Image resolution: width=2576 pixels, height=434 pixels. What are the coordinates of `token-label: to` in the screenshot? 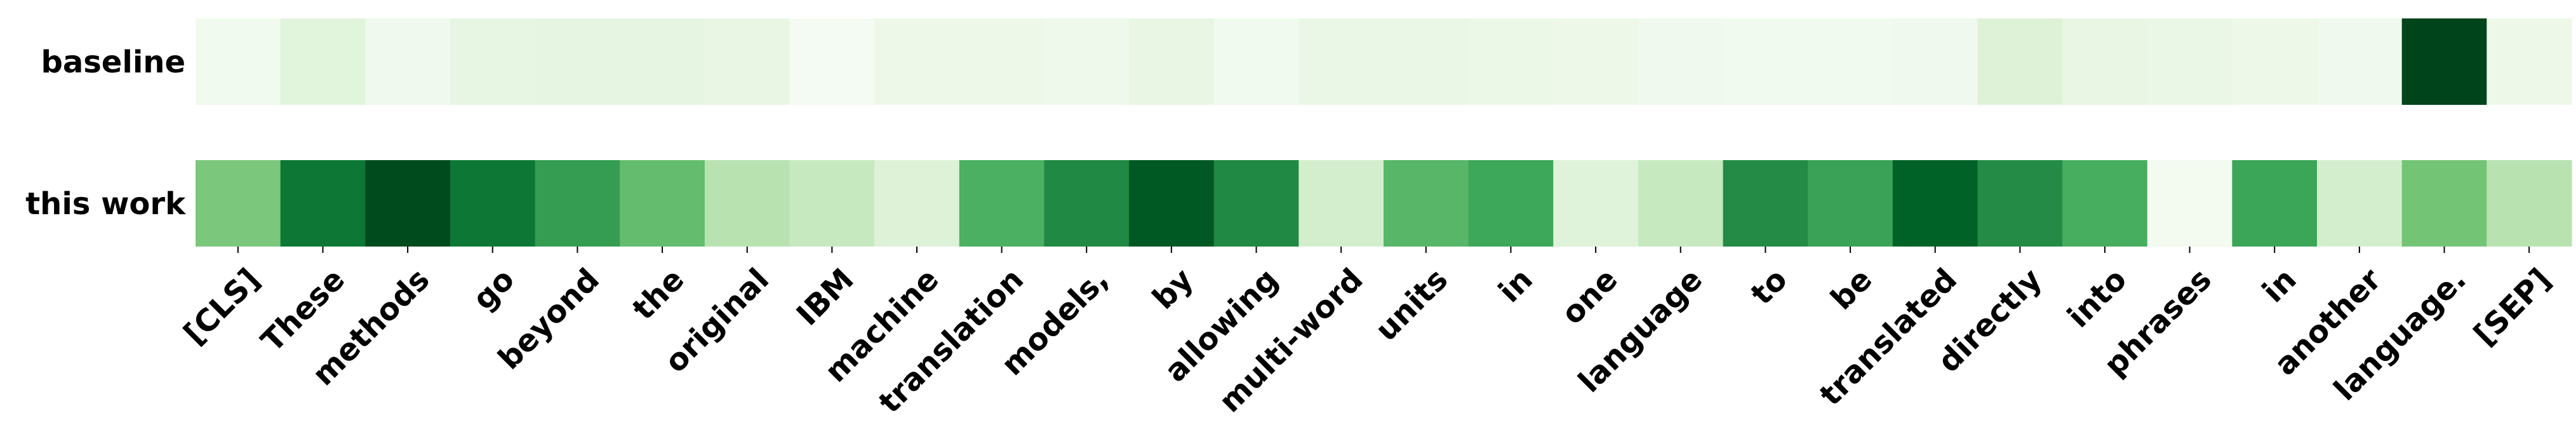 It's located at (1769, 287).